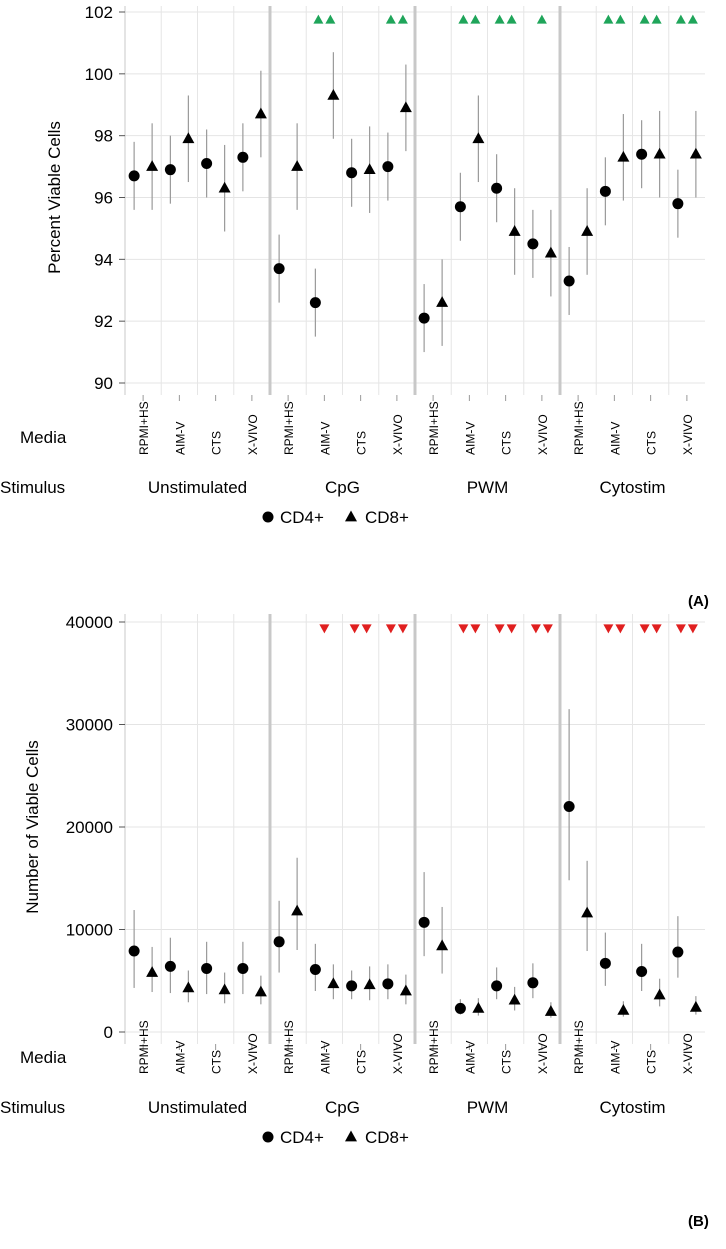 This screenshot has height=1249, width=726. I want to click on stimulus-label: Unstimulated, so click(197, 1107).